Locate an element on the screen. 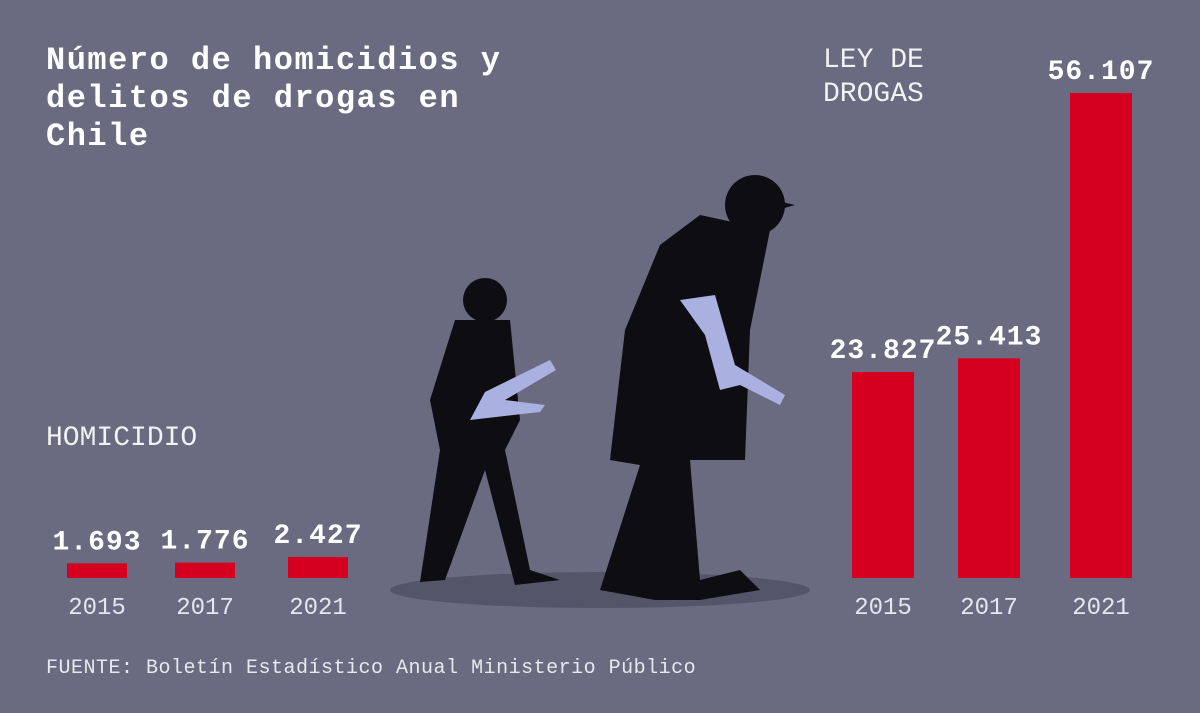  chart-title: HOMICIDIO is located at coordinates (122, 438).